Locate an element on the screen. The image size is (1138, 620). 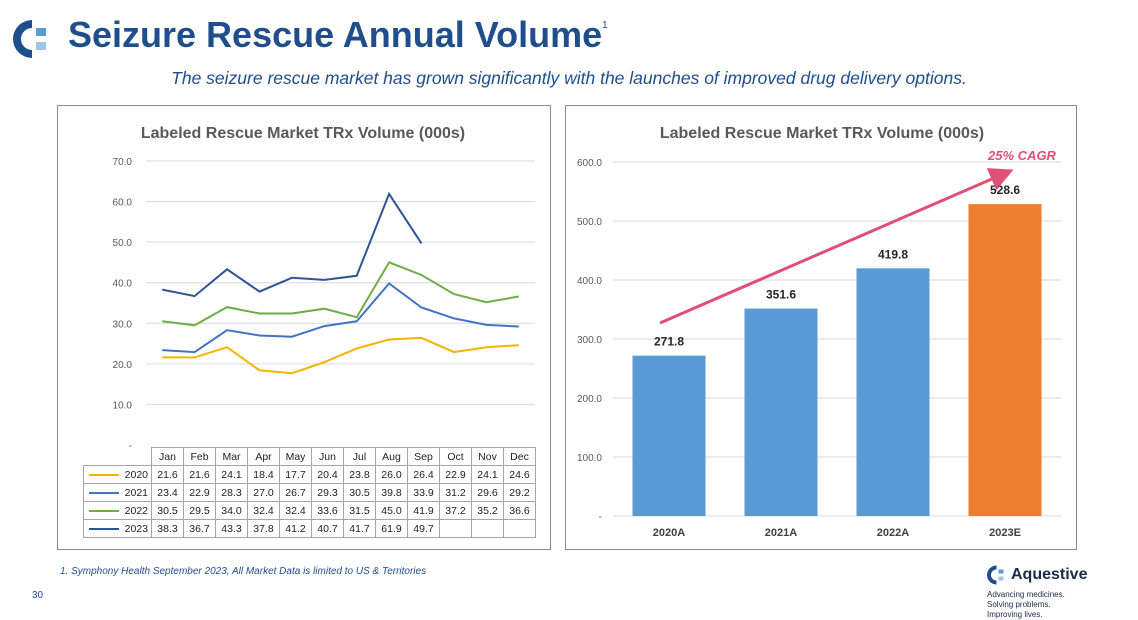
series-line-2021 is located at coordinates (340, 318).